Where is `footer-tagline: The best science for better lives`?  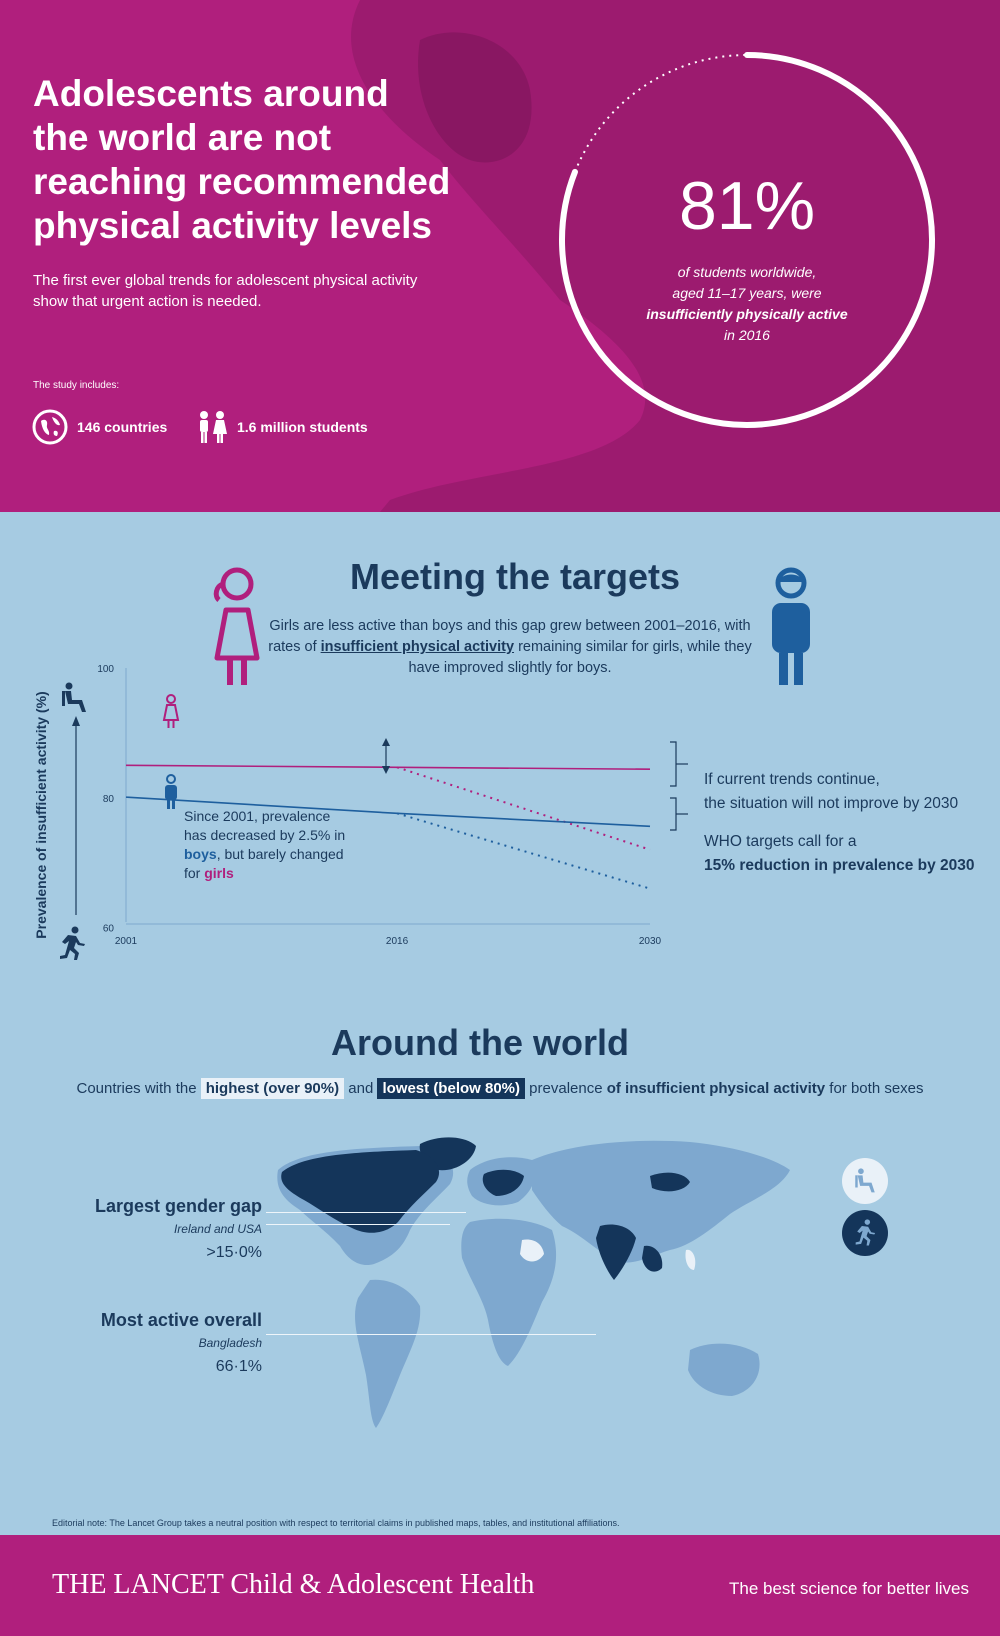
footer-tagline: The best science for better lives is located at coordinates (848, 1588).